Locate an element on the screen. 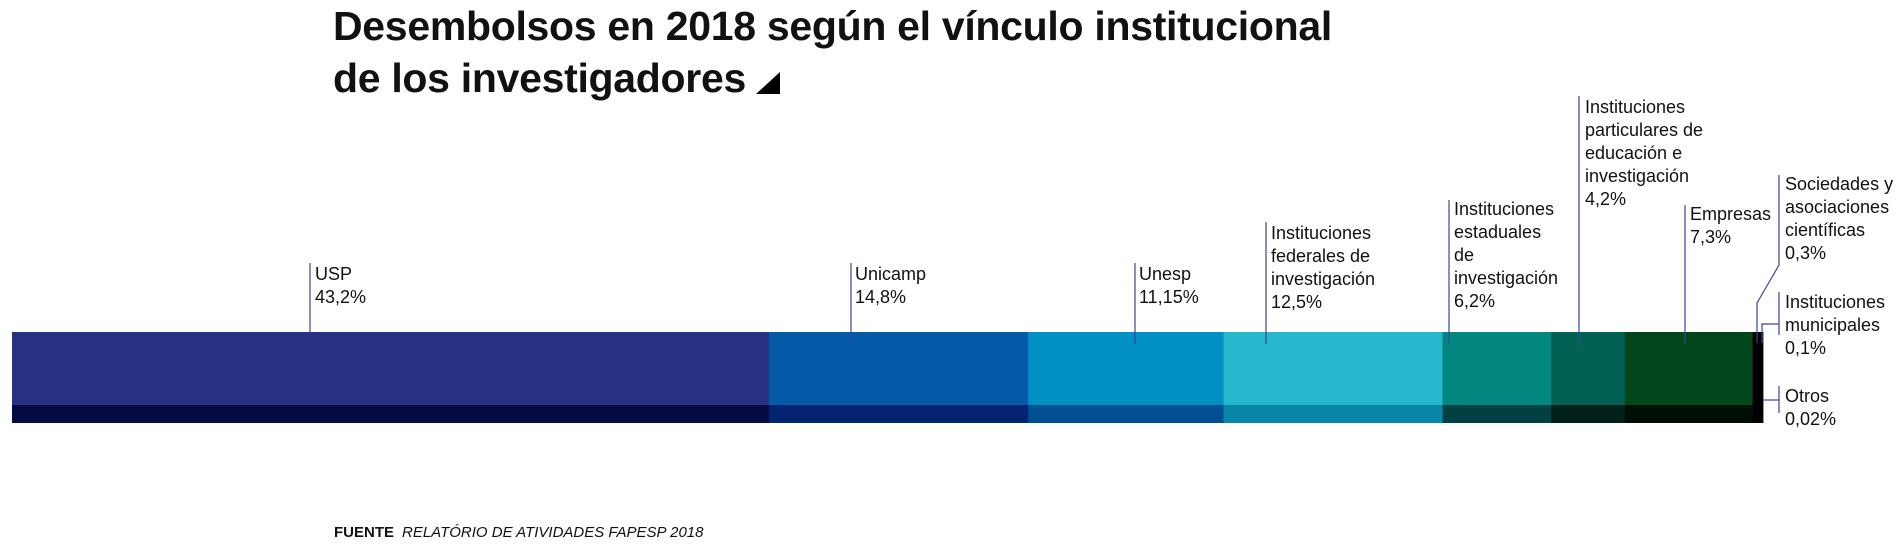  data-label-value: 4,2% is located at coordinates (1606, 199).